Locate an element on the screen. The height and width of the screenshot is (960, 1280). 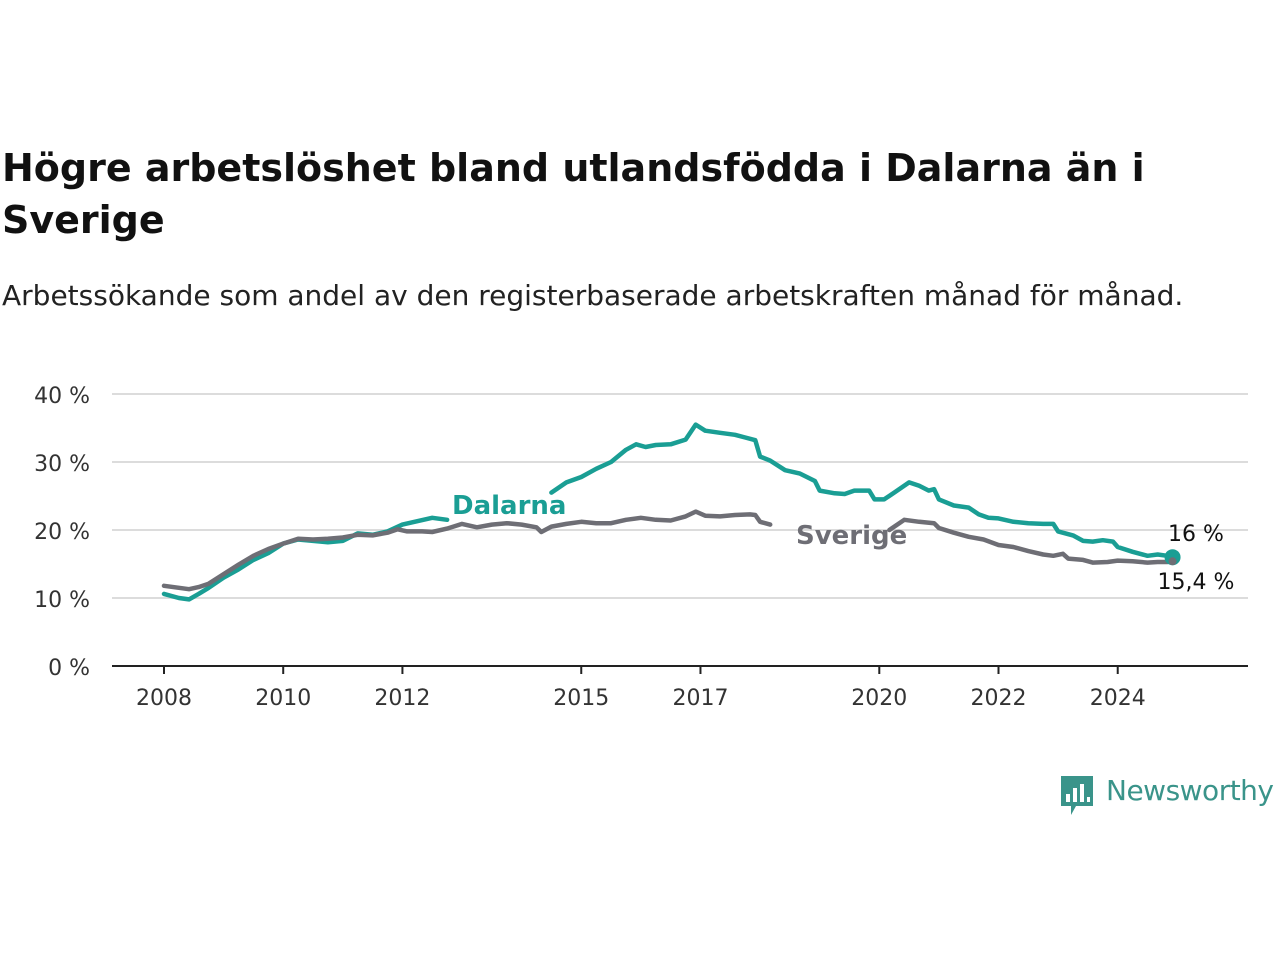
newsworthy-logo-icon is located at coordinates (1077, 795).